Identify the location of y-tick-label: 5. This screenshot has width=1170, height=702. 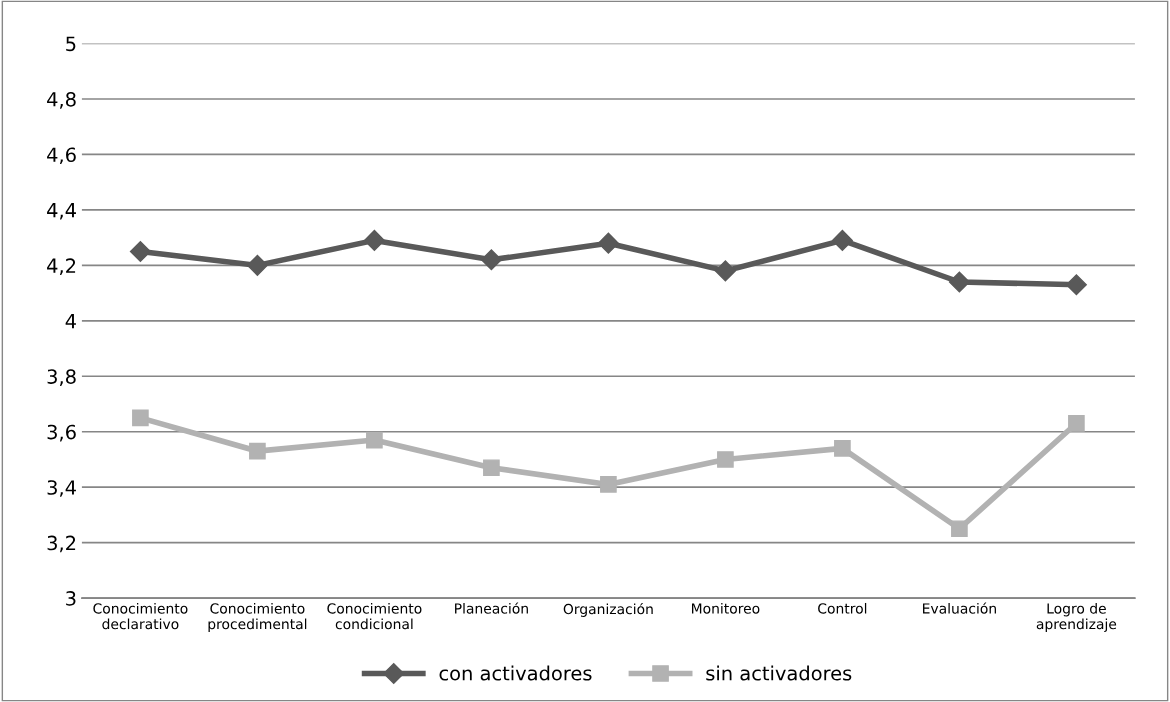
(71, 44).